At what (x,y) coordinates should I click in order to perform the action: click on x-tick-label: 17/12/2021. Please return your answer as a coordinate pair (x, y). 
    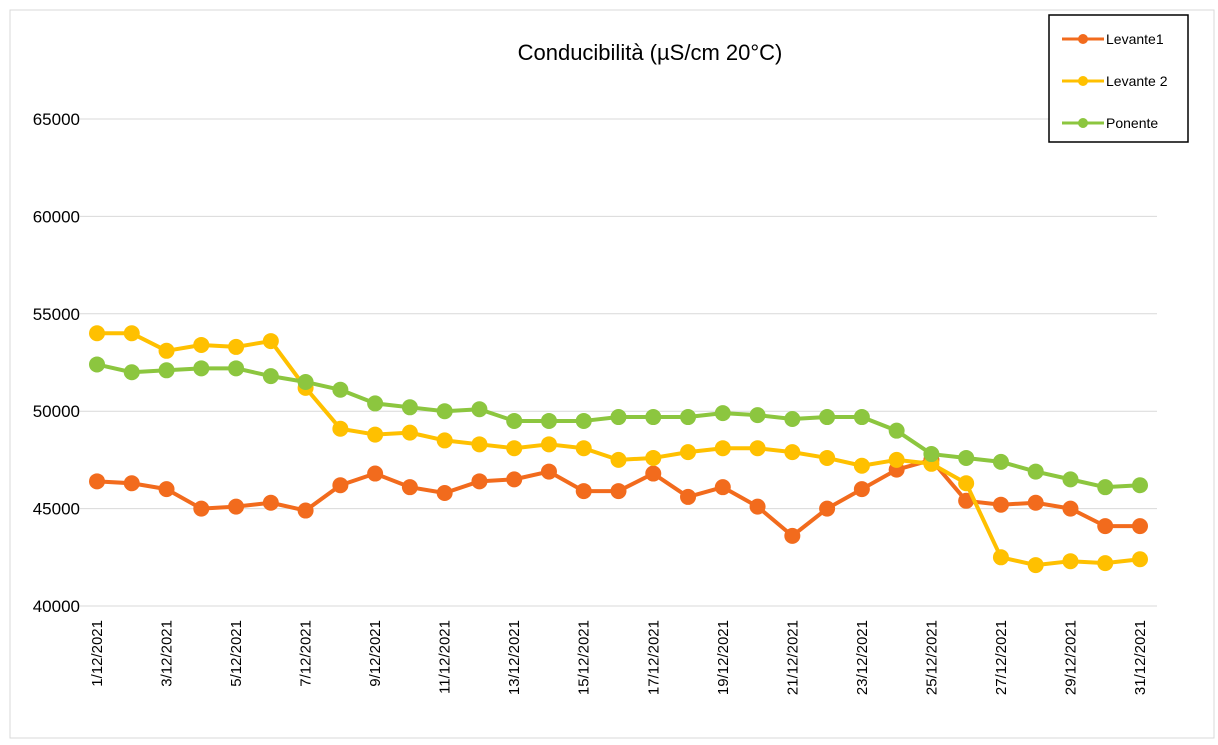
    Looking at the image, I should click on (653, 657).